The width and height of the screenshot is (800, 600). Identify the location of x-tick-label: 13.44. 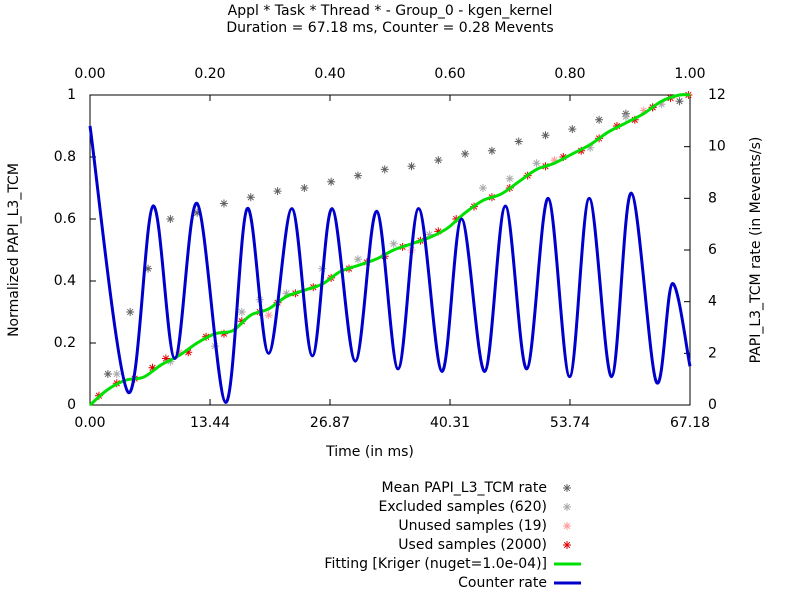
(210, 423).